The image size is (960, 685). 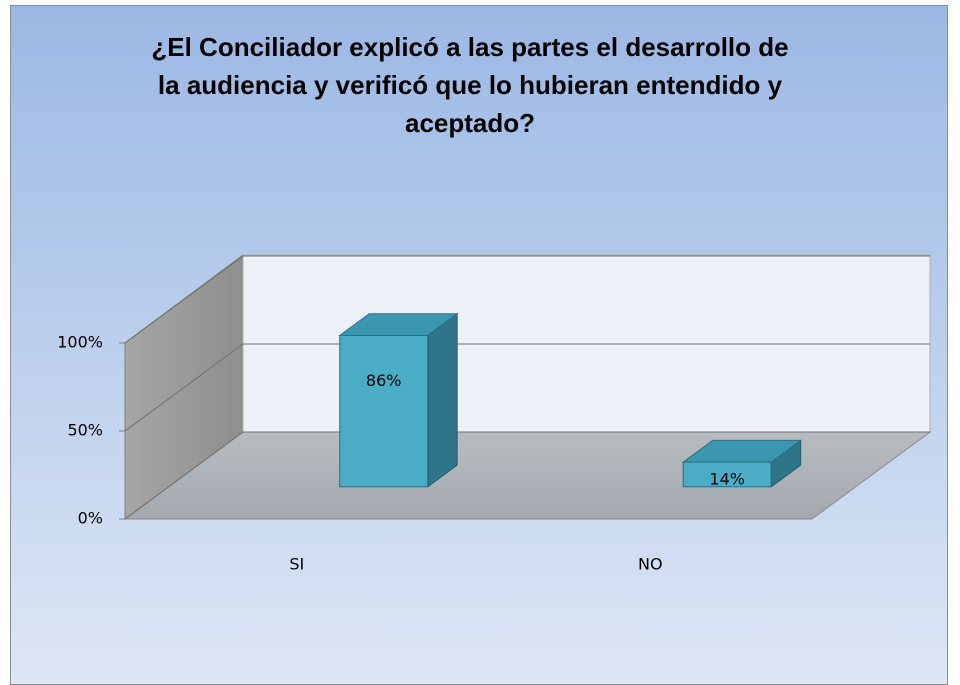 What do you see at coordinates (527, 475) in the screenshot?
I see `floor` at bounding box center [527, 475].